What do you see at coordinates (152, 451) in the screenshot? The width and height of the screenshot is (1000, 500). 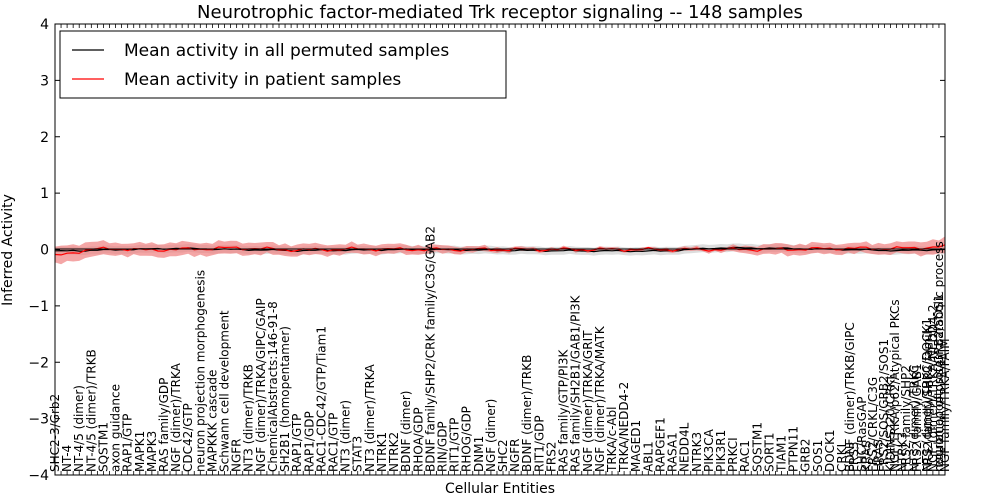 I see `x-tick-label: MAPK3` at bounding box center [152, 451].